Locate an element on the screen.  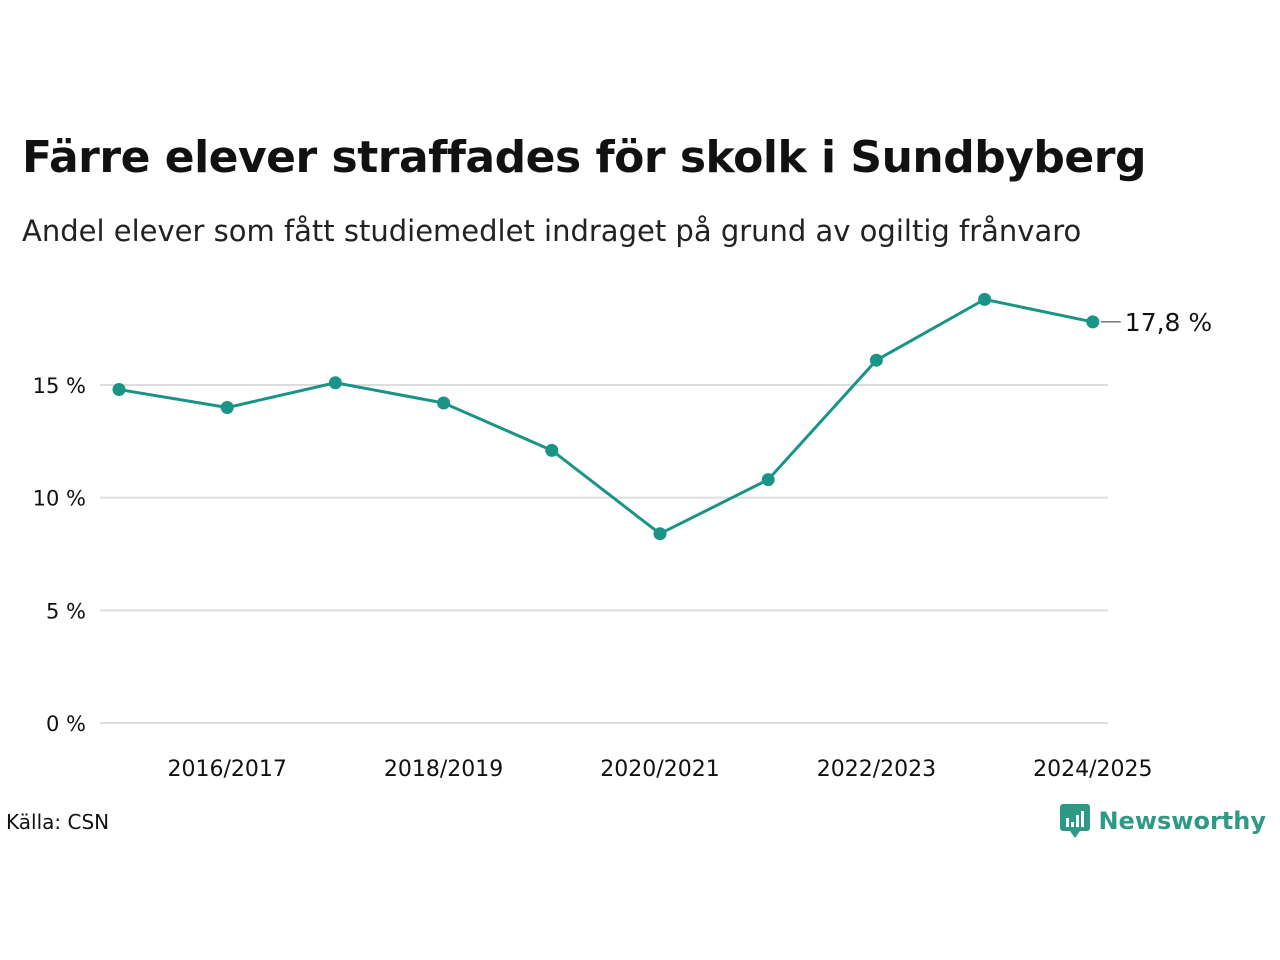
brand-name: Newsworthy is located at coordinates (1182, 821).